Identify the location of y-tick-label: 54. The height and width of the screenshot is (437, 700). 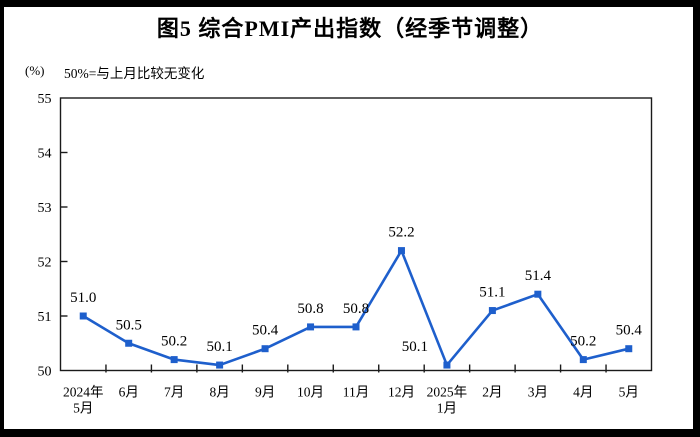
(45, 154).